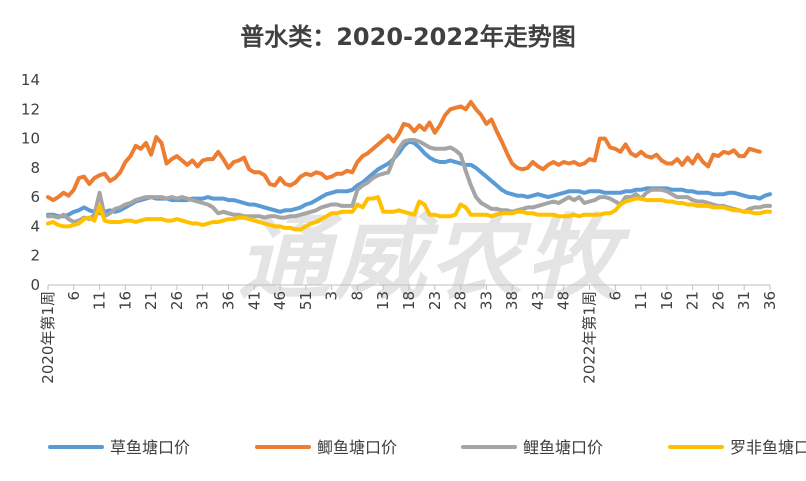 The width and height of the screenshot is (806, 481). I want to click on x-tick-label: 8, so click(357, 296).